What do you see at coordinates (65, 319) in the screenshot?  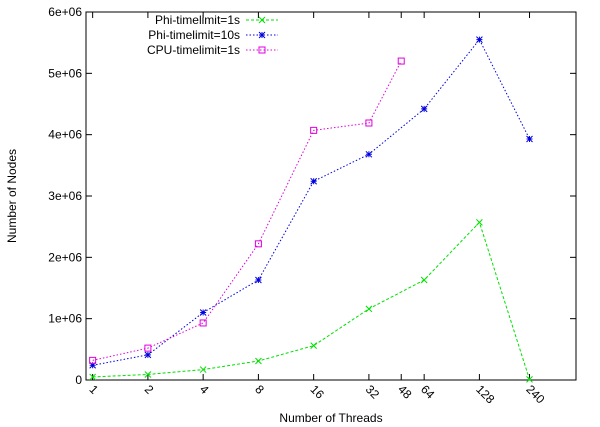 I see `y-tick-label: 1e+06` at bounding box center [65, 319].